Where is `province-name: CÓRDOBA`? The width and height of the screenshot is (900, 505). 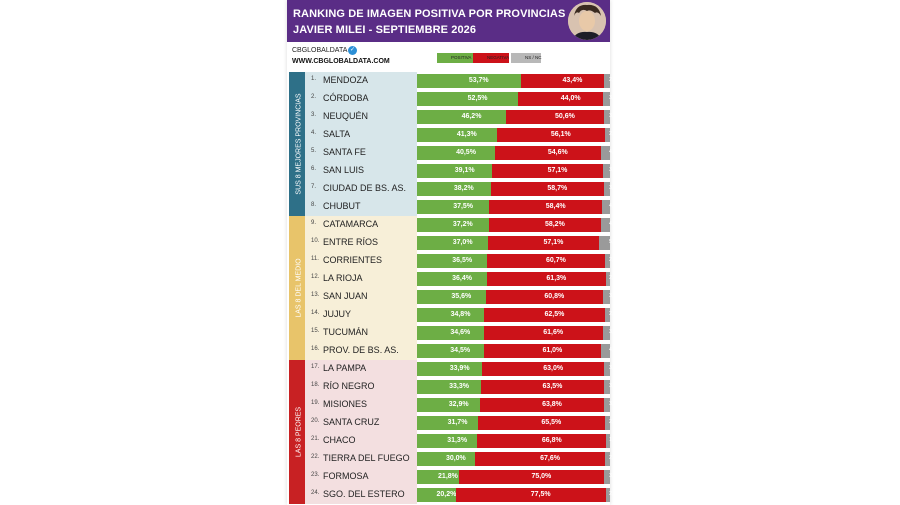
province-name: CÓRDOBA is located at coordinates (346, 98).